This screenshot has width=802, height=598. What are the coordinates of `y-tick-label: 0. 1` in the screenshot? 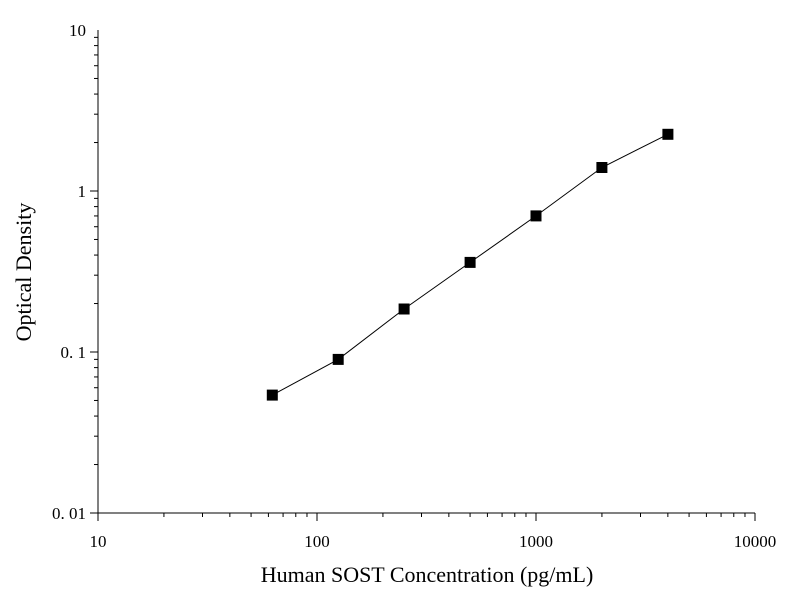 It's located at (74, 352).